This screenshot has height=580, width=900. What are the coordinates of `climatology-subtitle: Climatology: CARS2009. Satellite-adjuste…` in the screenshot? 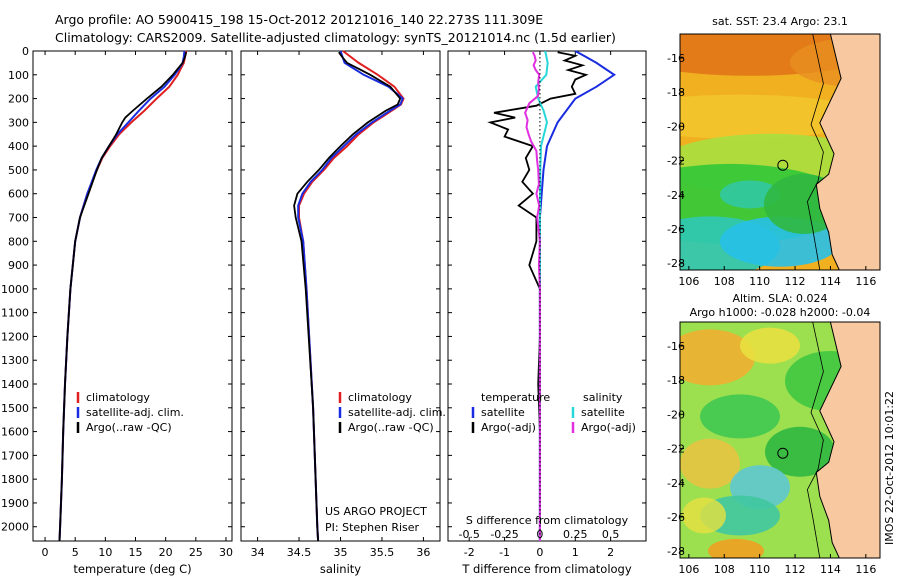 It's located at (335, 37).